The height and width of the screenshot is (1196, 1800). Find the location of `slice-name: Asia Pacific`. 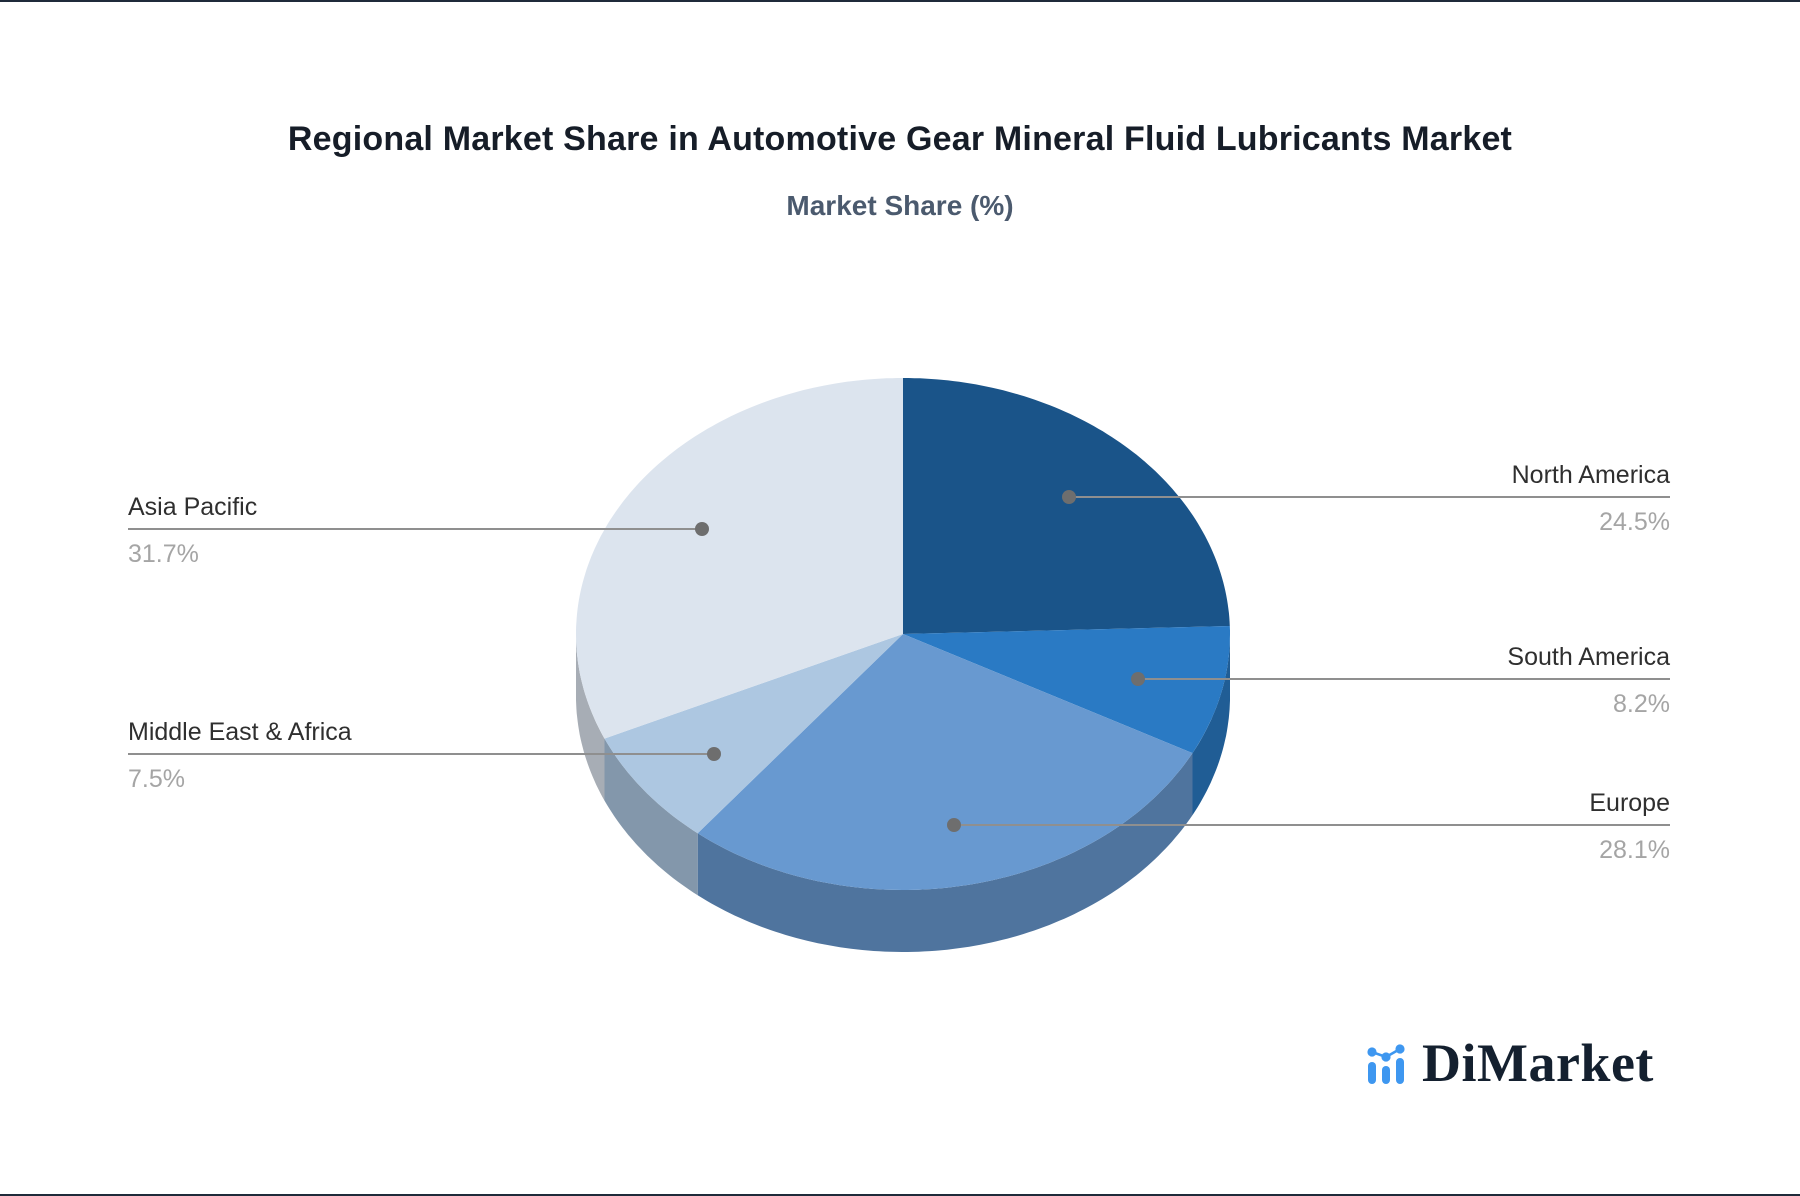

slice-name: Asia Pacific is located at coordinates (193, 506).